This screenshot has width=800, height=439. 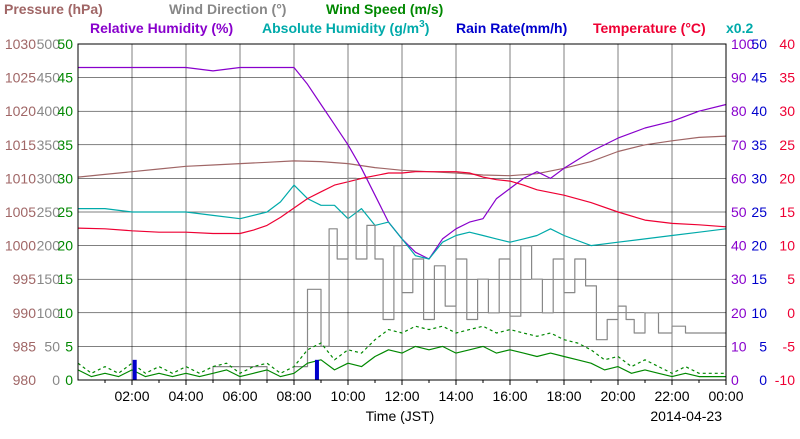 What do you see at coordinates (185, 396) in the screenshot?
I see `x-tick-label: 04:00` at bounding box center [185, 396].